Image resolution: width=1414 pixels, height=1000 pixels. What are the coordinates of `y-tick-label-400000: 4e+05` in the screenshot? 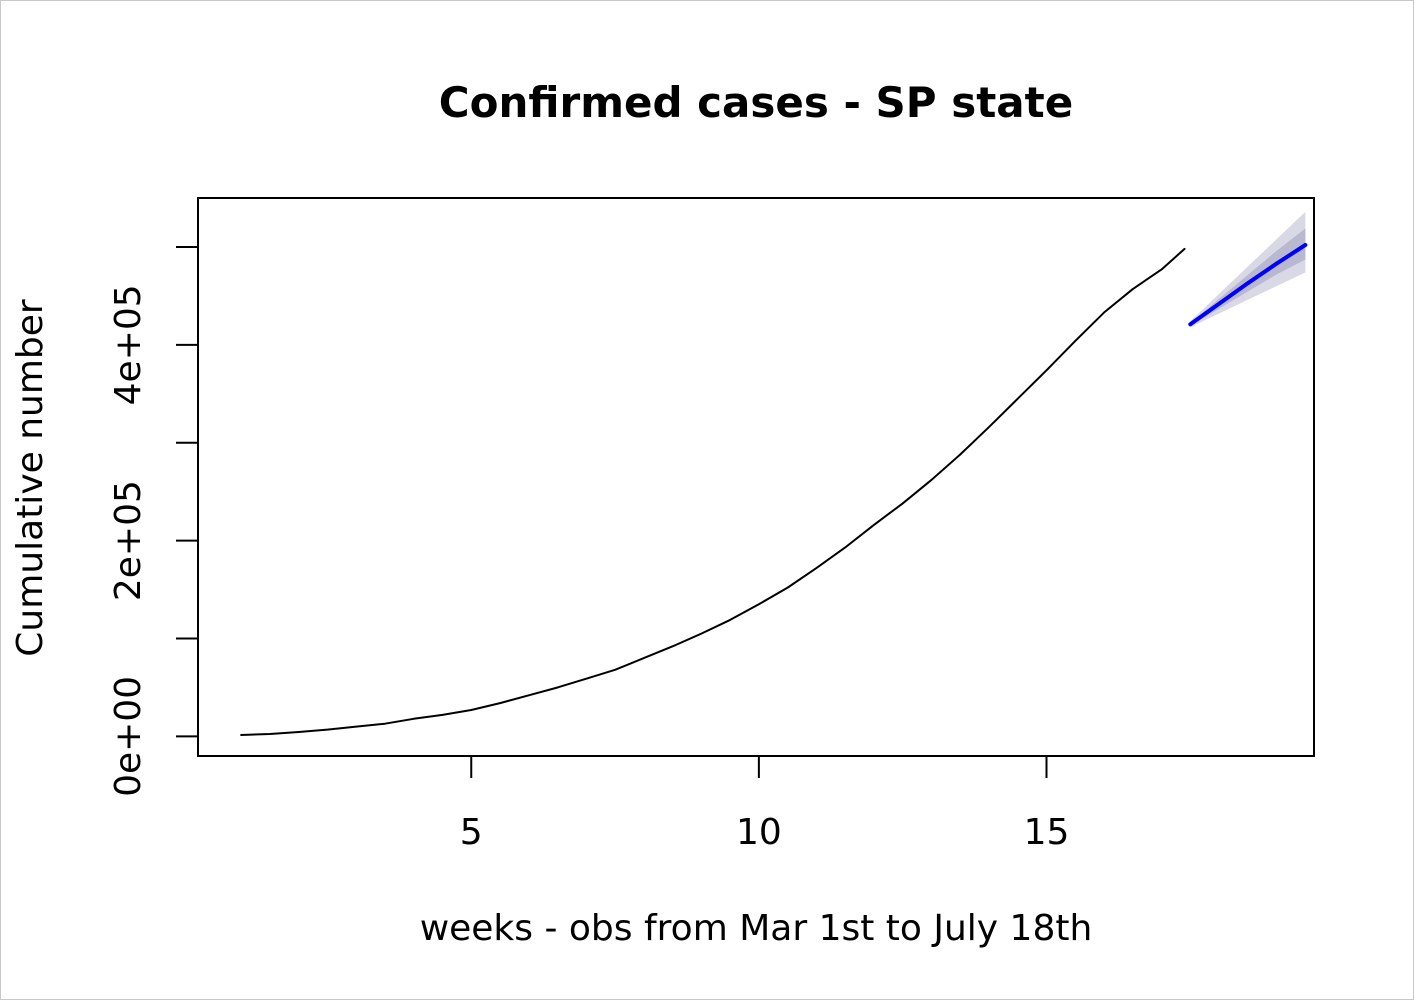 It's located at (128, 344).